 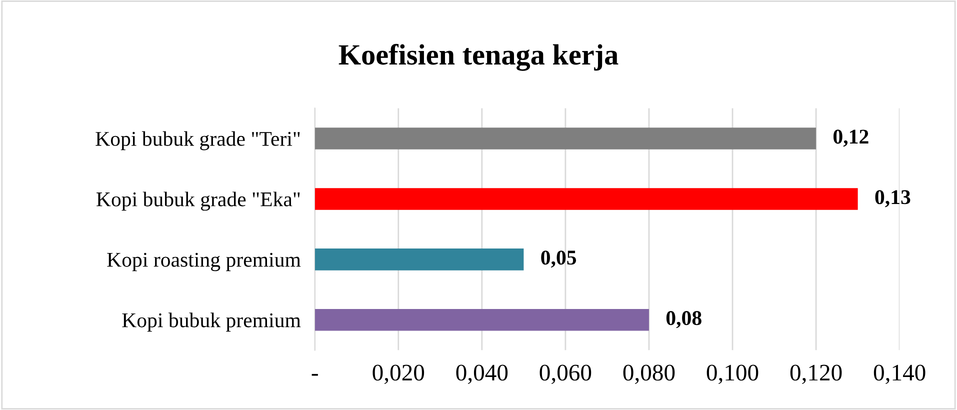 I want to click on x-tick-label: 0,040, so click(x=482, y=374).